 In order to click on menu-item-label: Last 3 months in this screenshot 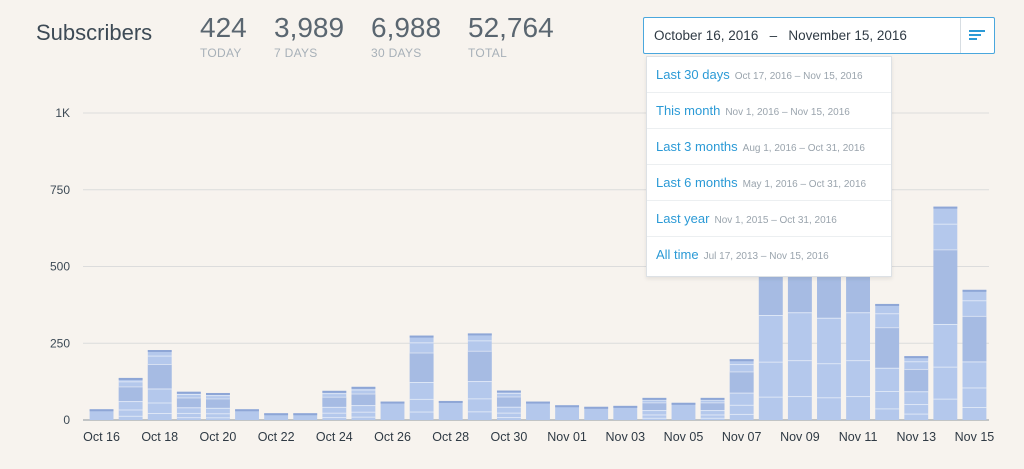, I will do `click(697, 146)`.